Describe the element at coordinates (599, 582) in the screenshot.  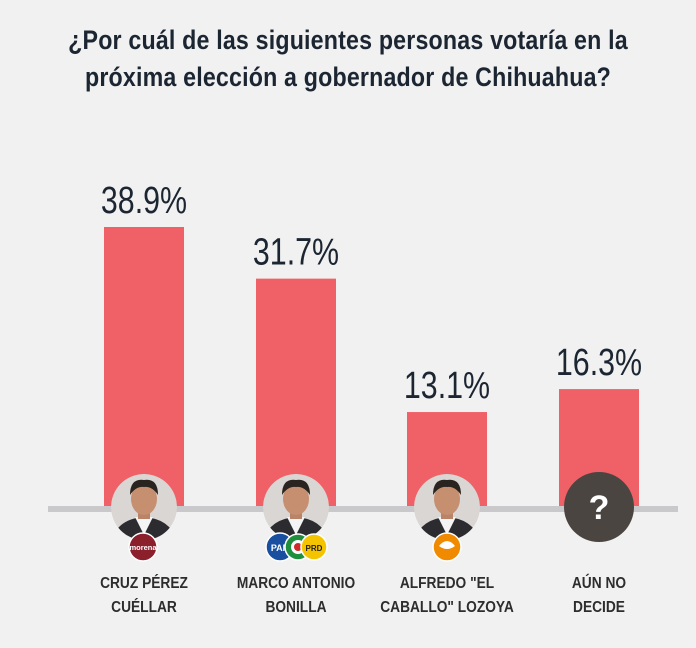
I see `candidate-label: AÚN NO` at that location.